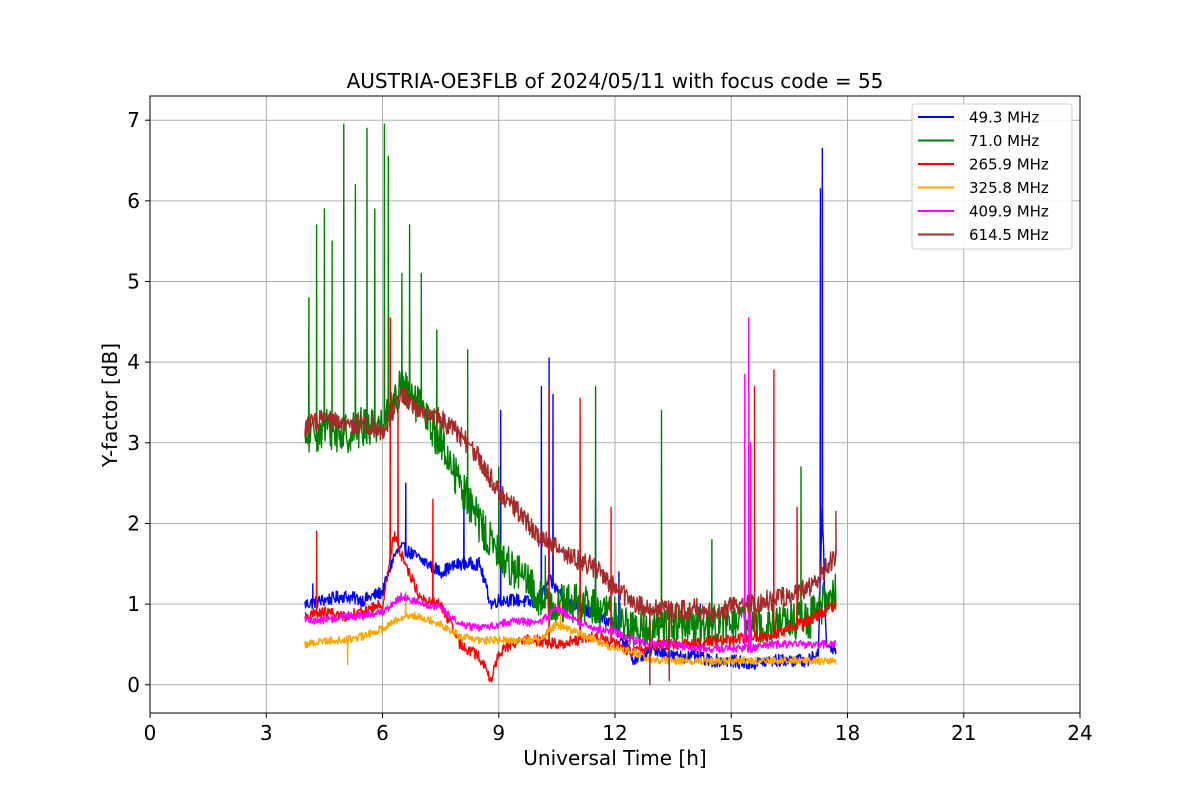 The height and width of the screenshot is (805, 1200). Describe the element at coordinates (133, 282) in the screenshot. I see `y-tick-label: 5` at that location.